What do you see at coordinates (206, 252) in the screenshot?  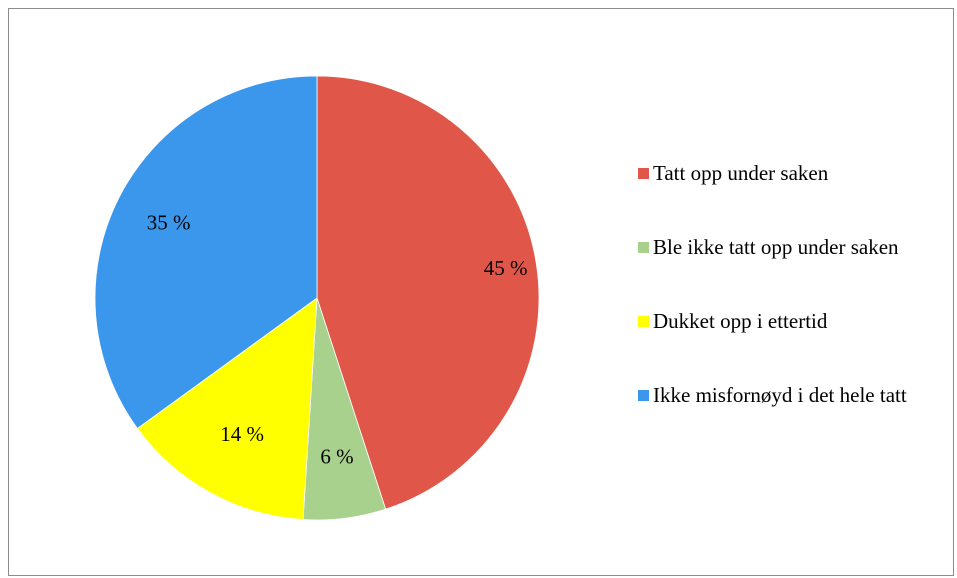 I see `pie-slice-ikke-misfornoyd` at bounding box center [206, 252].